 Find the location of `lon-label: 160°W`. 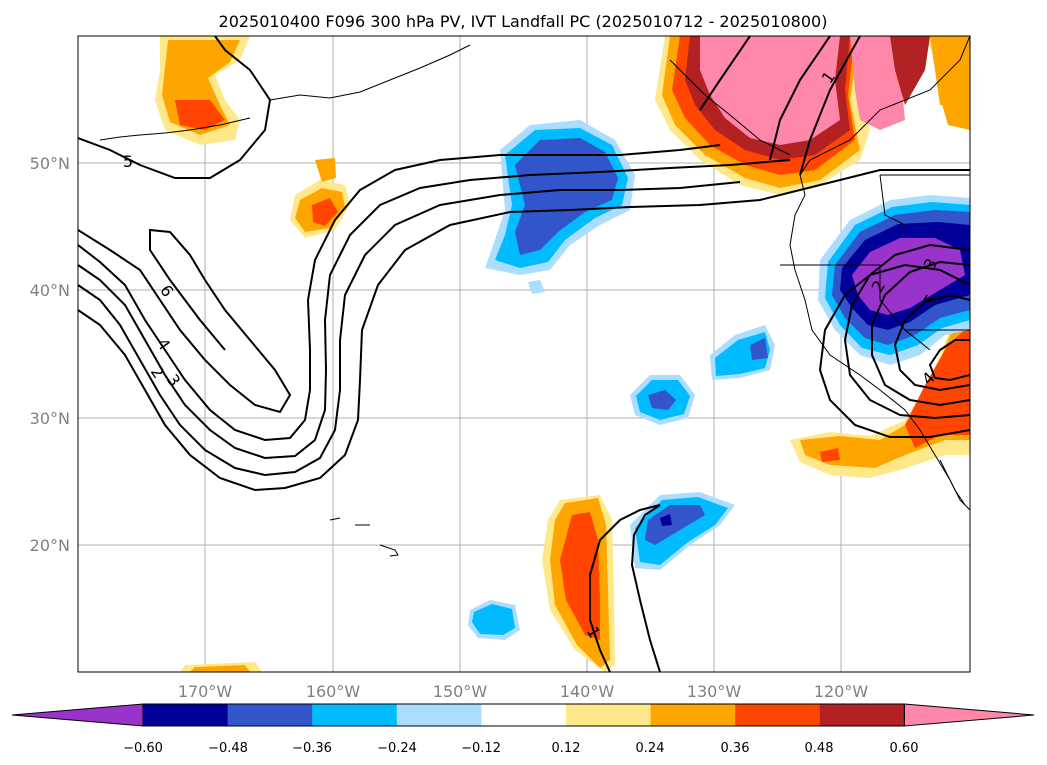

lon-label: 160°W is located at coordinates (333, 691).